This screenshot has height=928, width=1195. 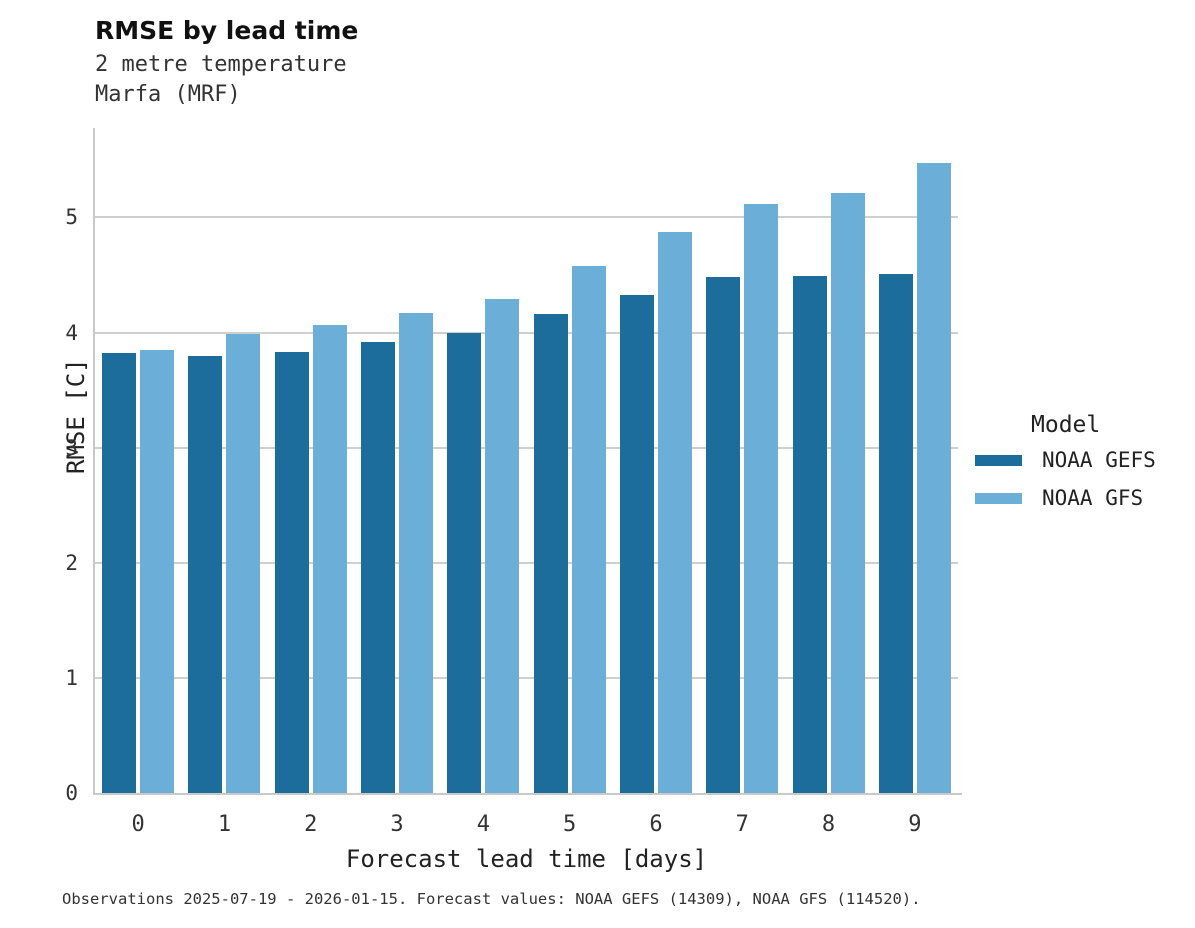 I want to click on y-tick-label-2: 2, so click(x=71, y=562).